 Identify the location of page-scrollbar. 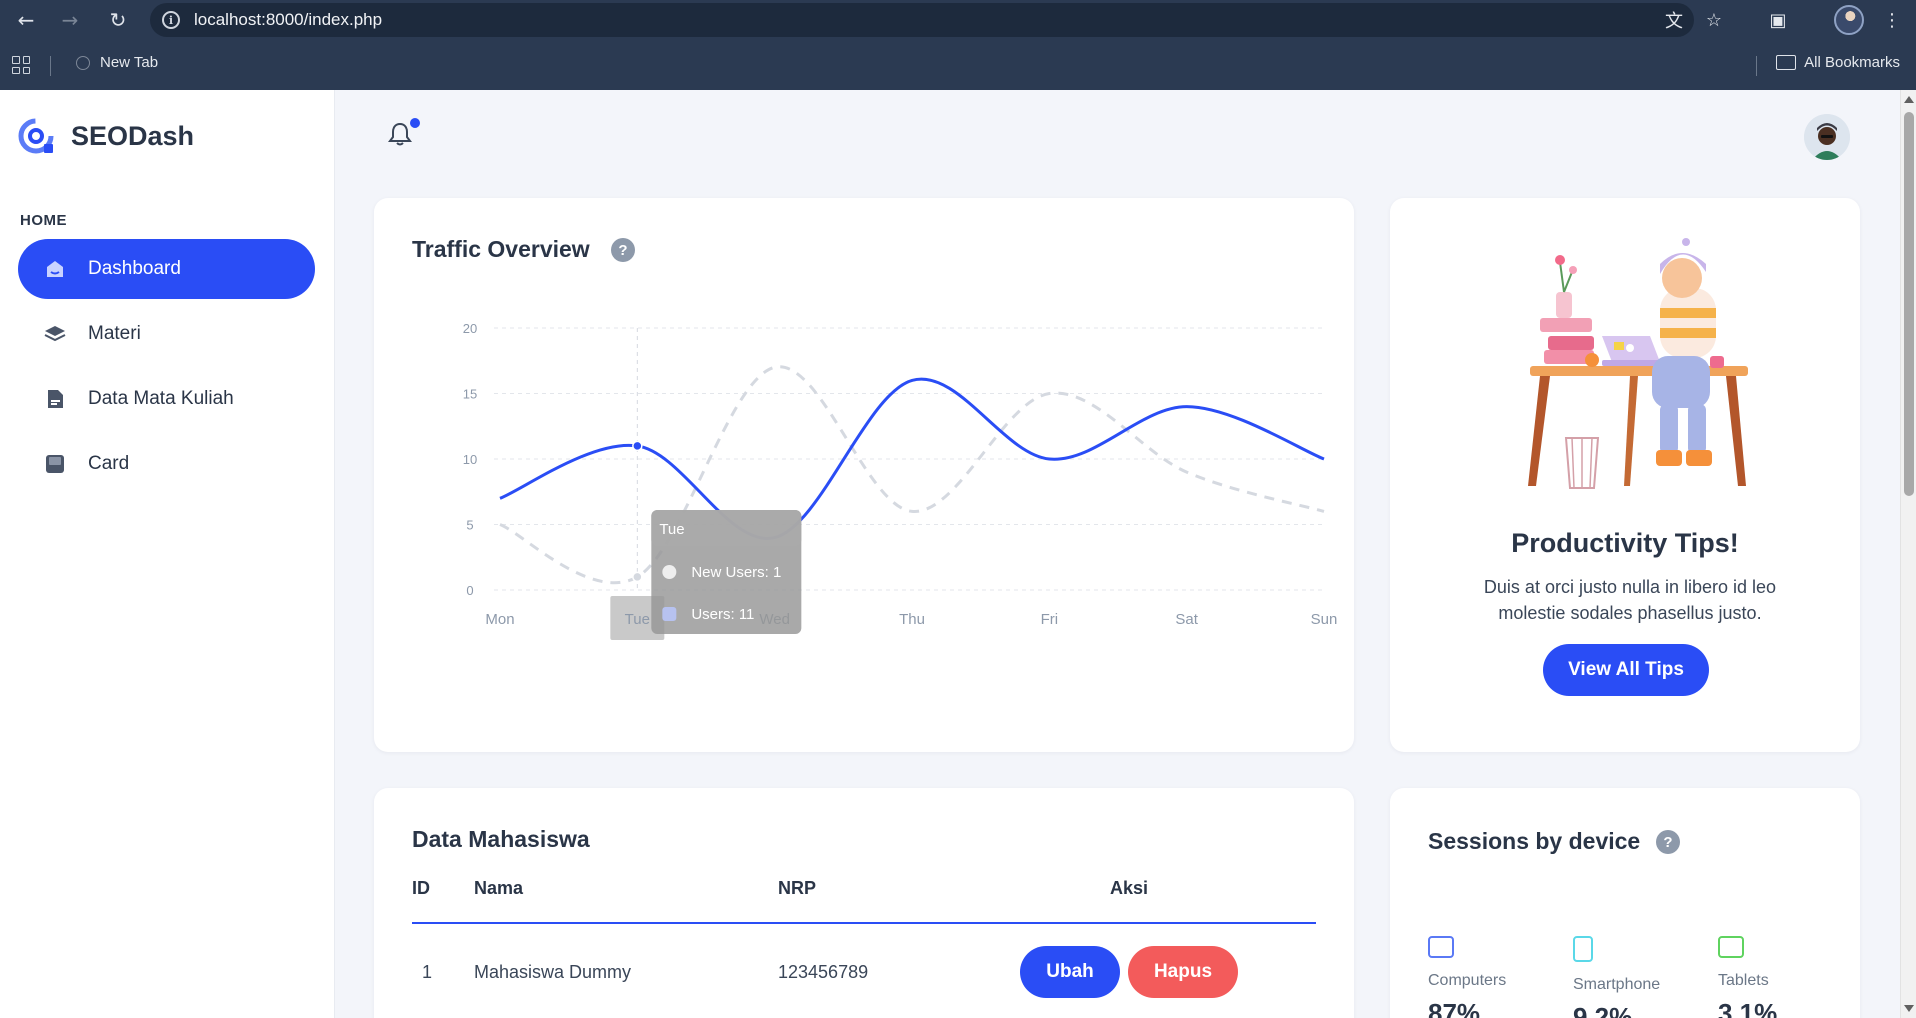
(1908, 554).